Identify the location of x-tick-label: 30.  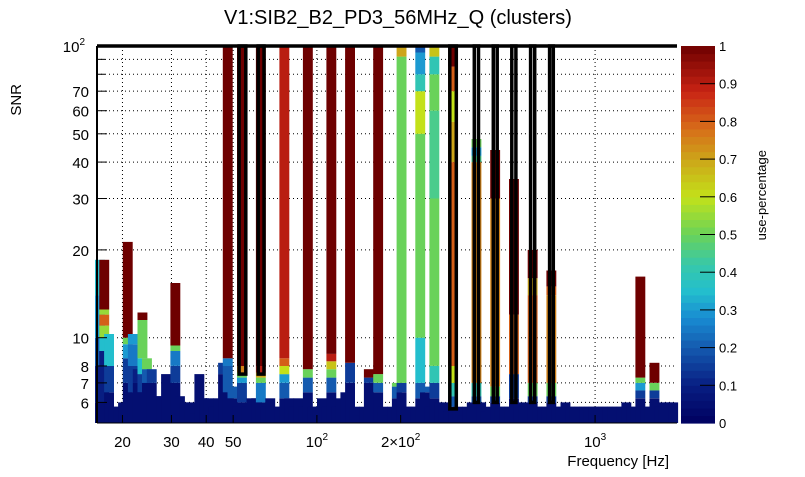
(171, 442).